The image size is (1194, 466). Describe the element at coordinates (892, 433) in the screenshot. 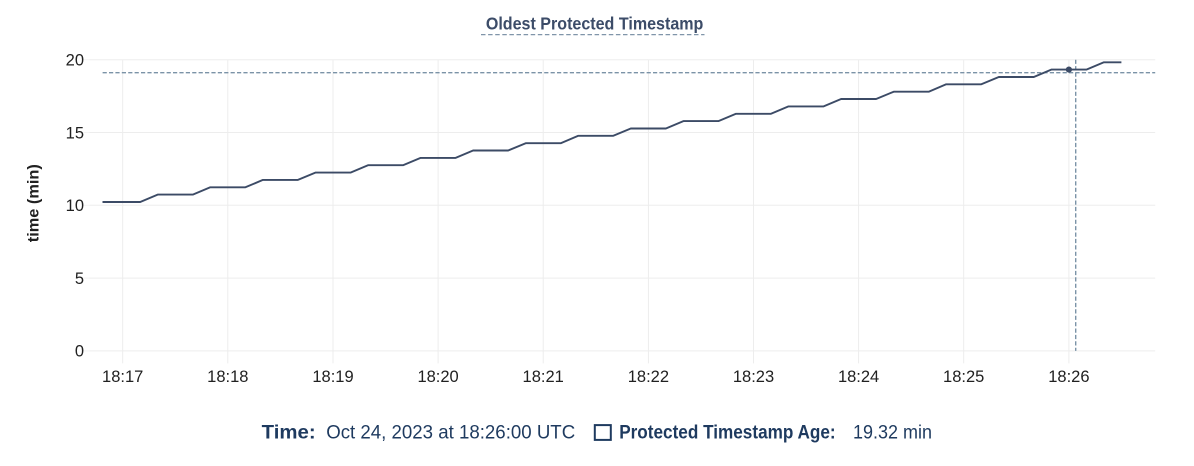

I see `svg-text: 19.32 min` at that location.